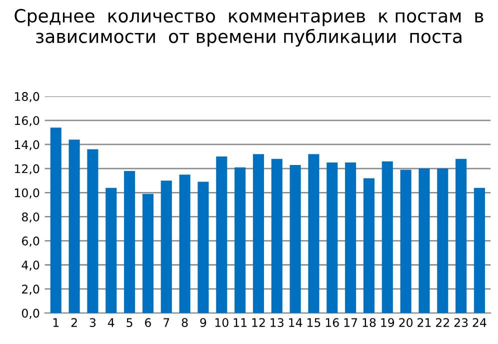 The image size is (498, 344). I want to click on x-tick-label: 24, so click(479, 322).